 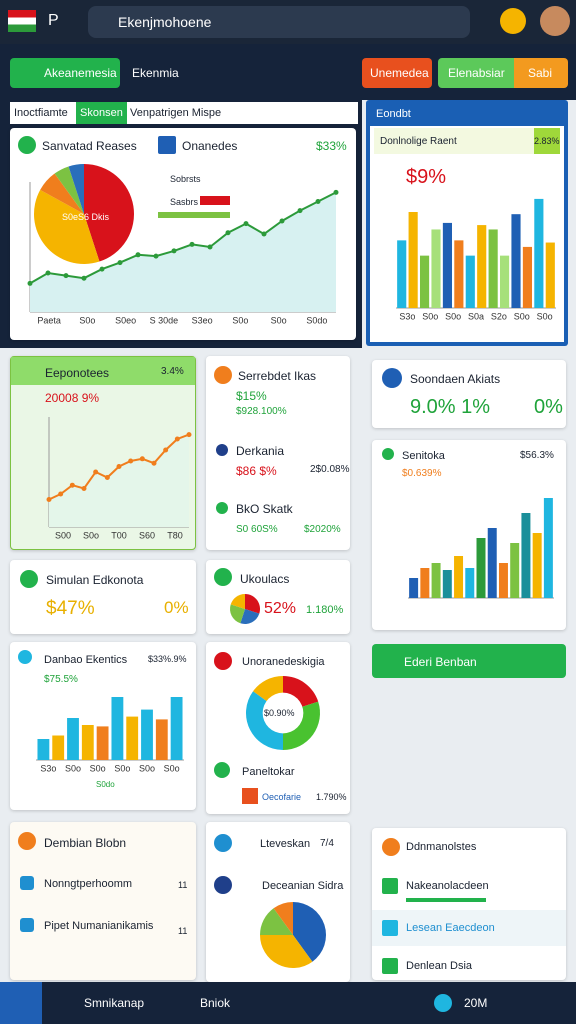 What do you see at coordinates (316, 320) in the screenshot?
I see `x-tick-label: S0do` at bounding box center [316, 320].